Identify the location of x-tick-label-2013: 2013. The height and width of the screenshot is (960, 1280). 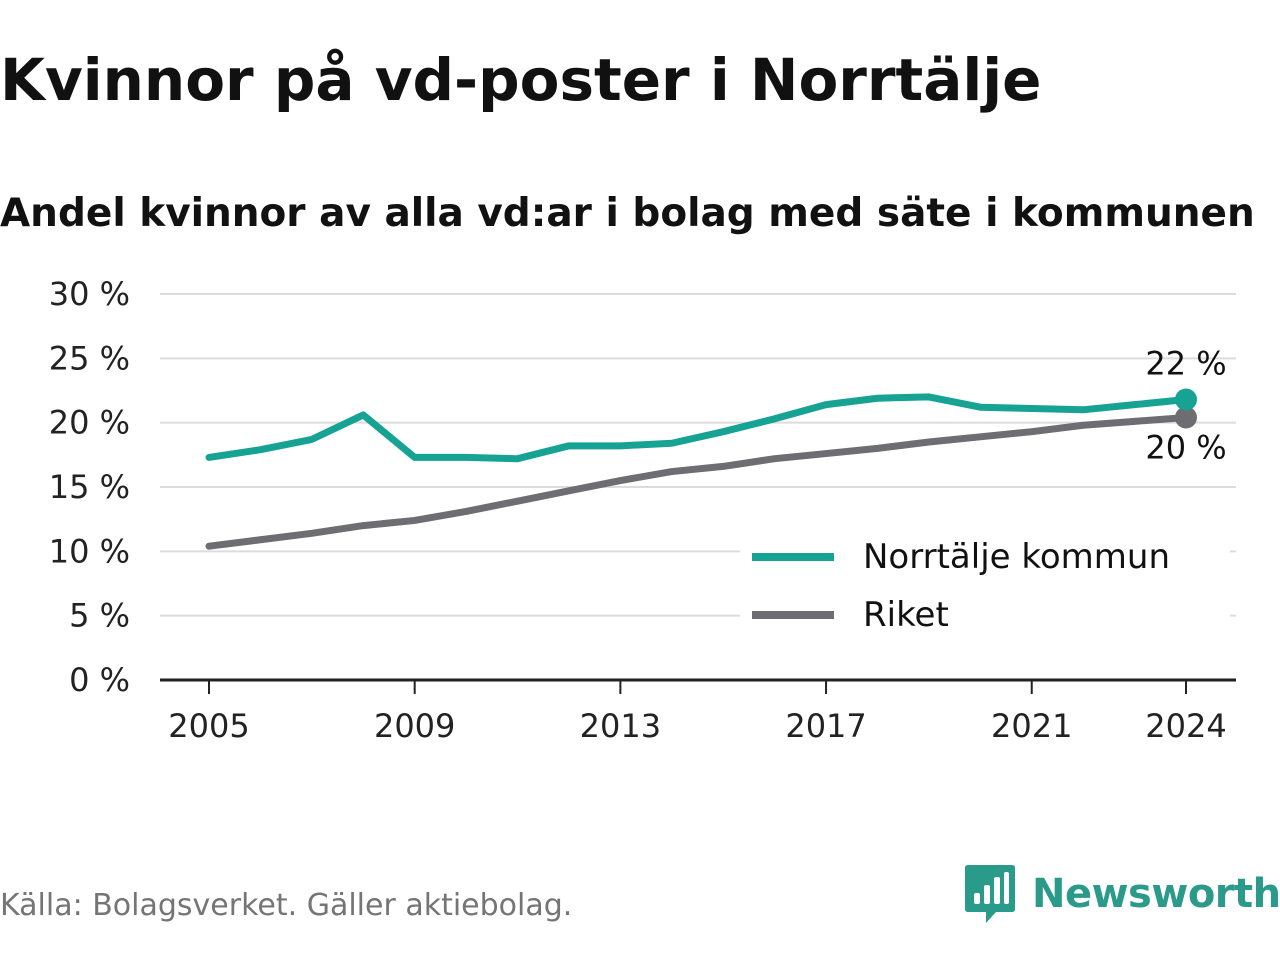
(620, 726).